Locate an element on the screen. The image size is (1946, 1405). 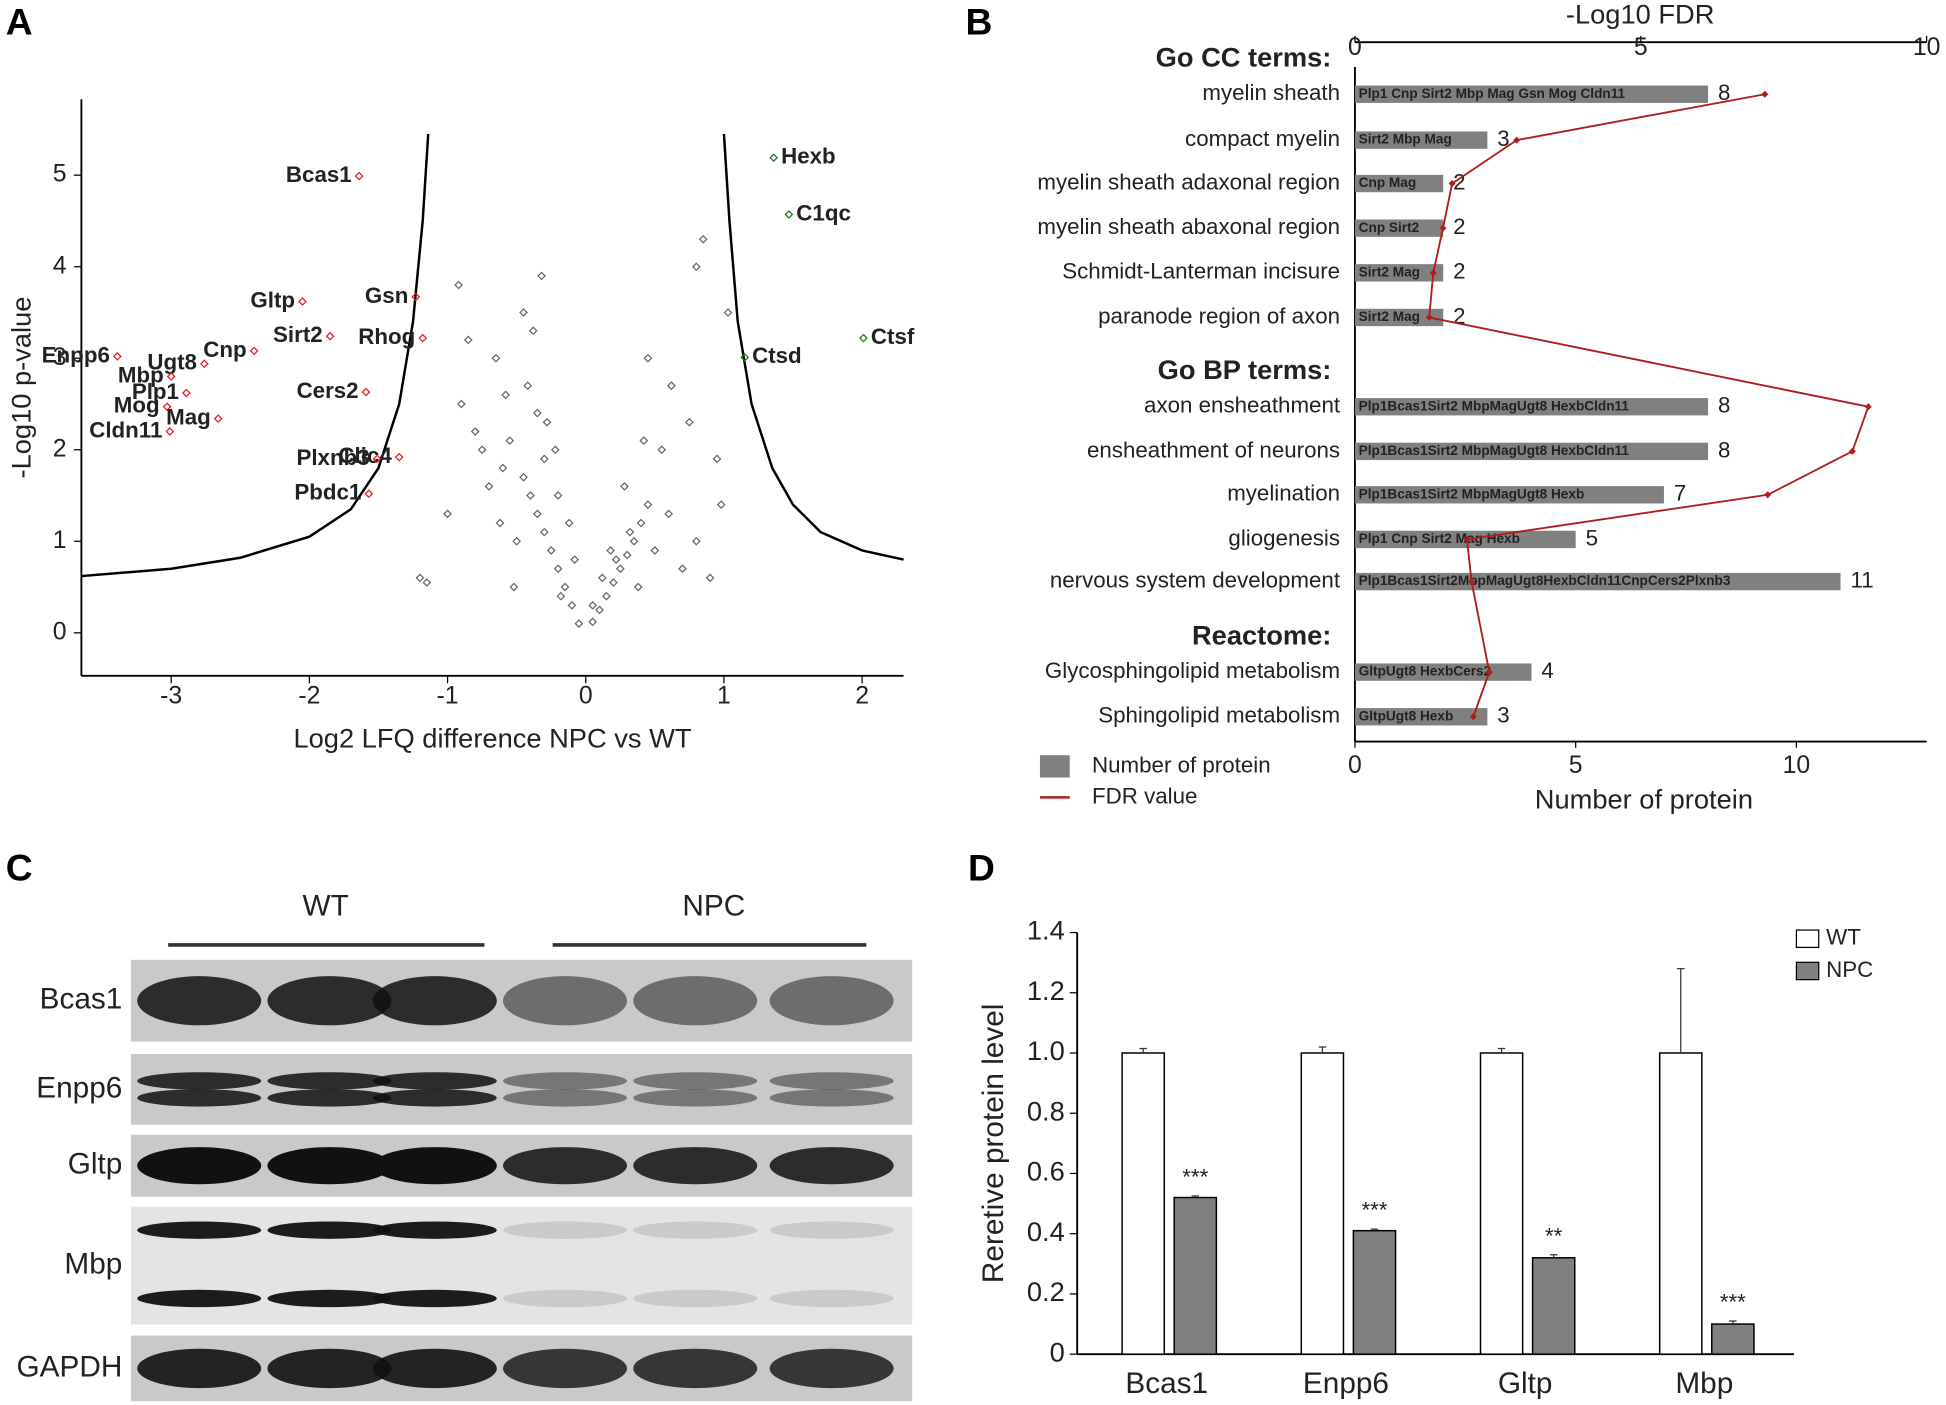
x-tick-label: -3 is located at coordinates (171, 695).